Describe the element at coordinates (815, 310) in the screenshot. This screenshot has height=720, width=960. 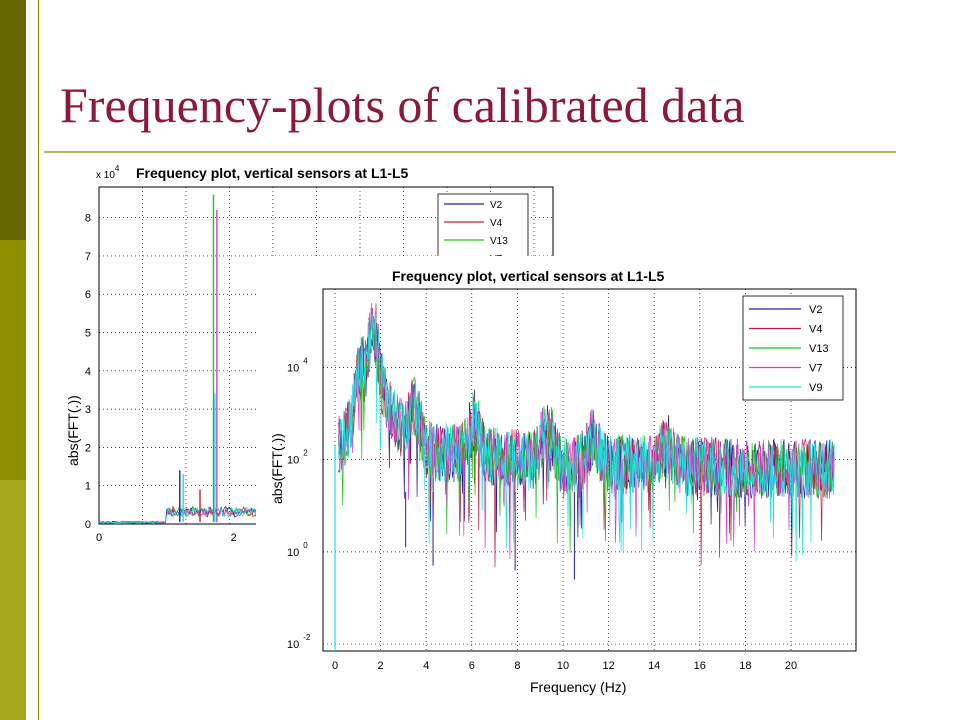
I see `log-legend-label: V2` at that location.